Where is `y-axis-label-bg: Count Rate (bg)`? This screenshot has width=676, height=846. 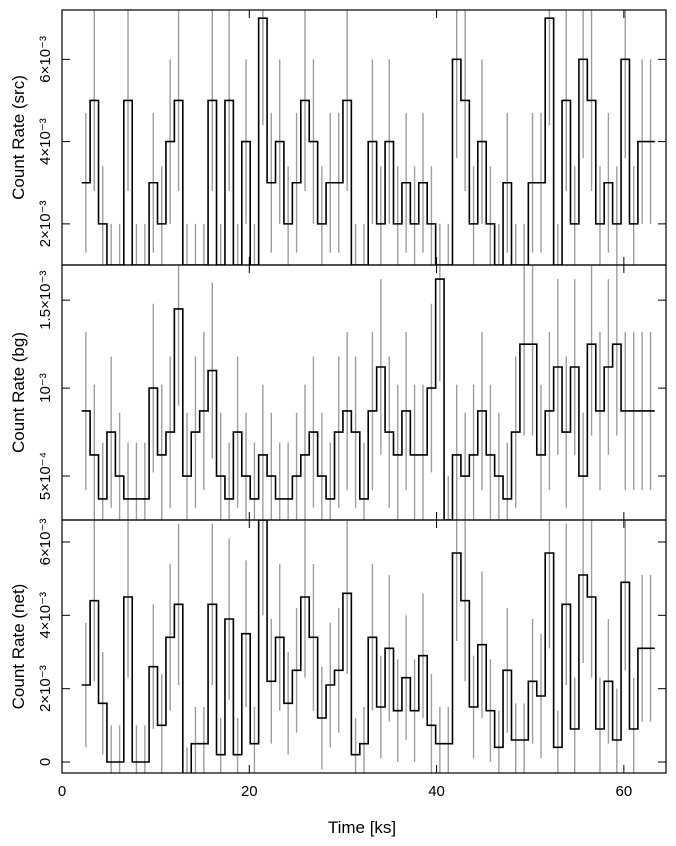
y-axis-label-bg: Count Rate (bg) is located at coordinates (18, 392).